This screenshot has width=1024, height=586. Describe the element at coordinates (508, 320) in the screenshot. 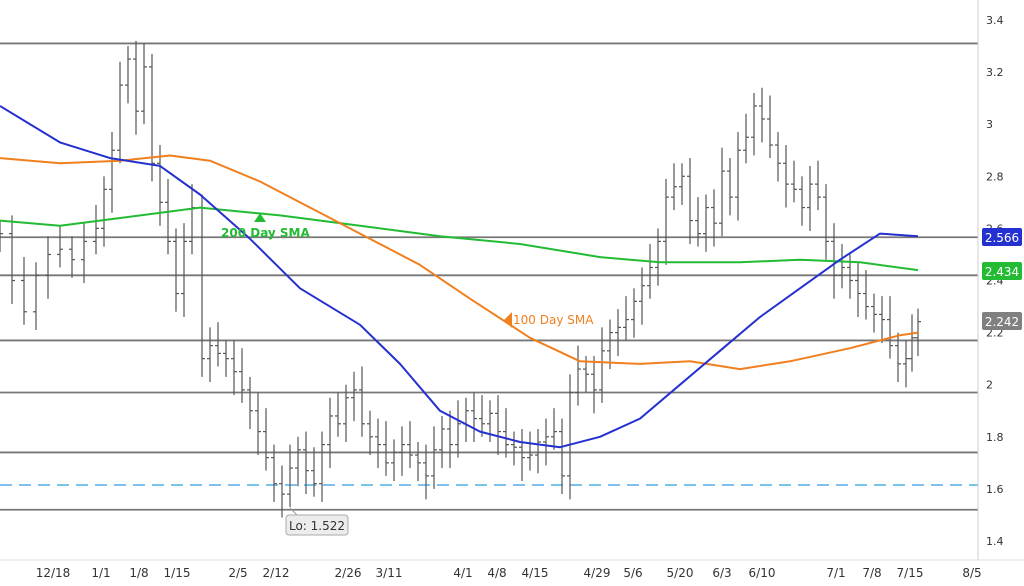

I see `sma-100-marker-icon` at that location.